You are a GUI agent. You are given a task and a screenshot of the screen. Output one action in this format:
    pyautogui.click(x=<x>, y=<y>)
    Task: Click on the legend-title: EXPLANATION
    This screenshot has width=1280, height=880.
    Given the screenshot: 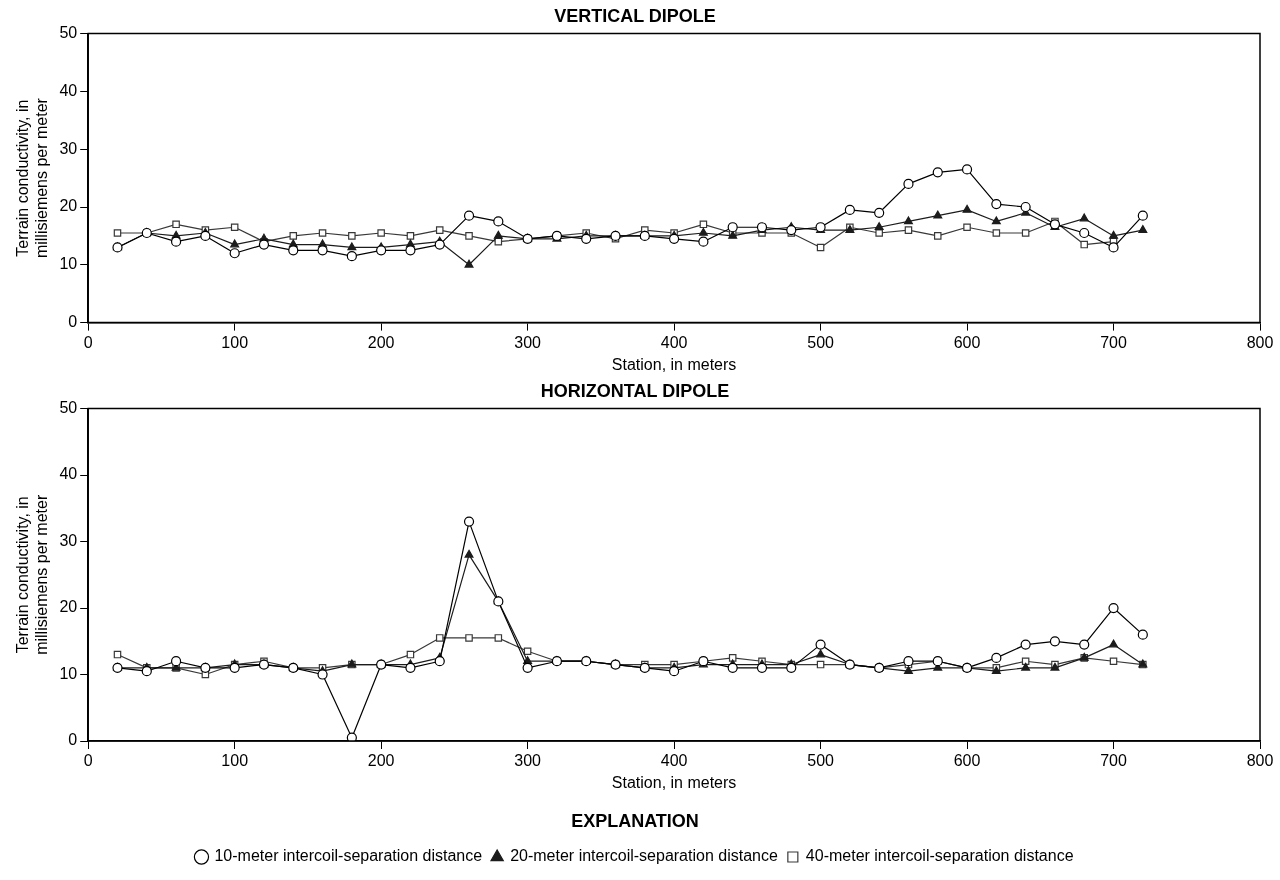 What is the action you would take?
    pyautogui.click(x=635, y=821)
    